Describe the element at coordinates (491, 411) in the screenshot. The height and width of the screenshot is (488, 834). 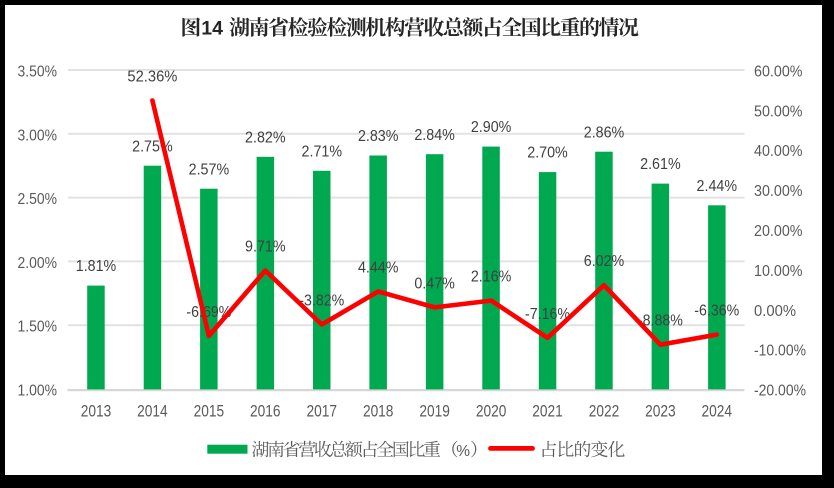
I see `svg-text: 2020` at that location.